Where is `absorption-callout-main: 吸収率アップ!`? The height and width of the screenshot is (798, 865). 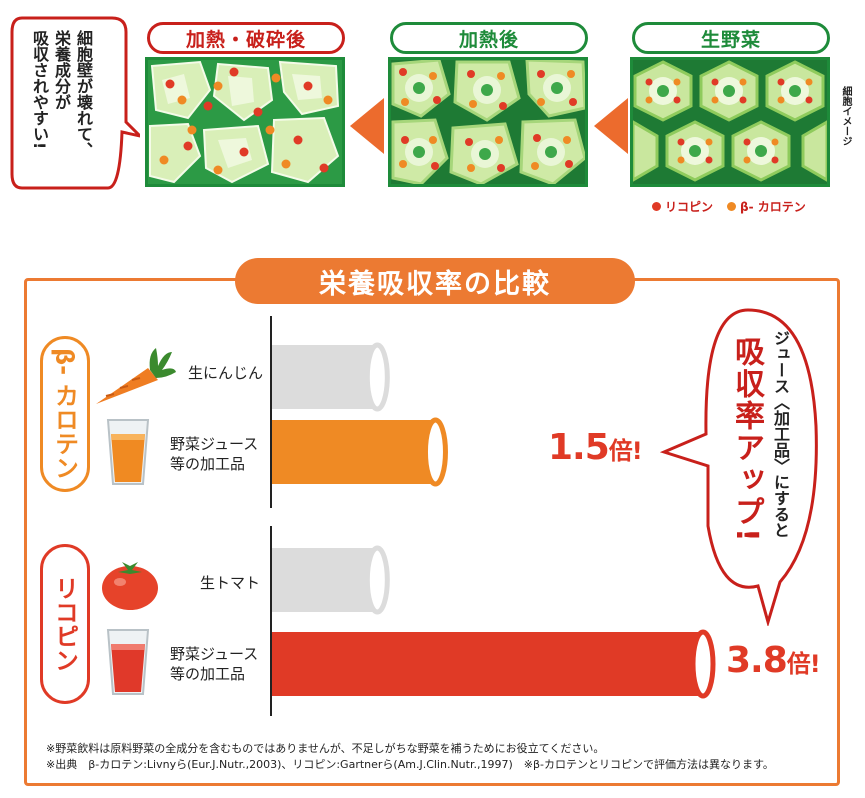
absorption-callout-main: 吸収率アップ! is located at coordinates (746, 440).